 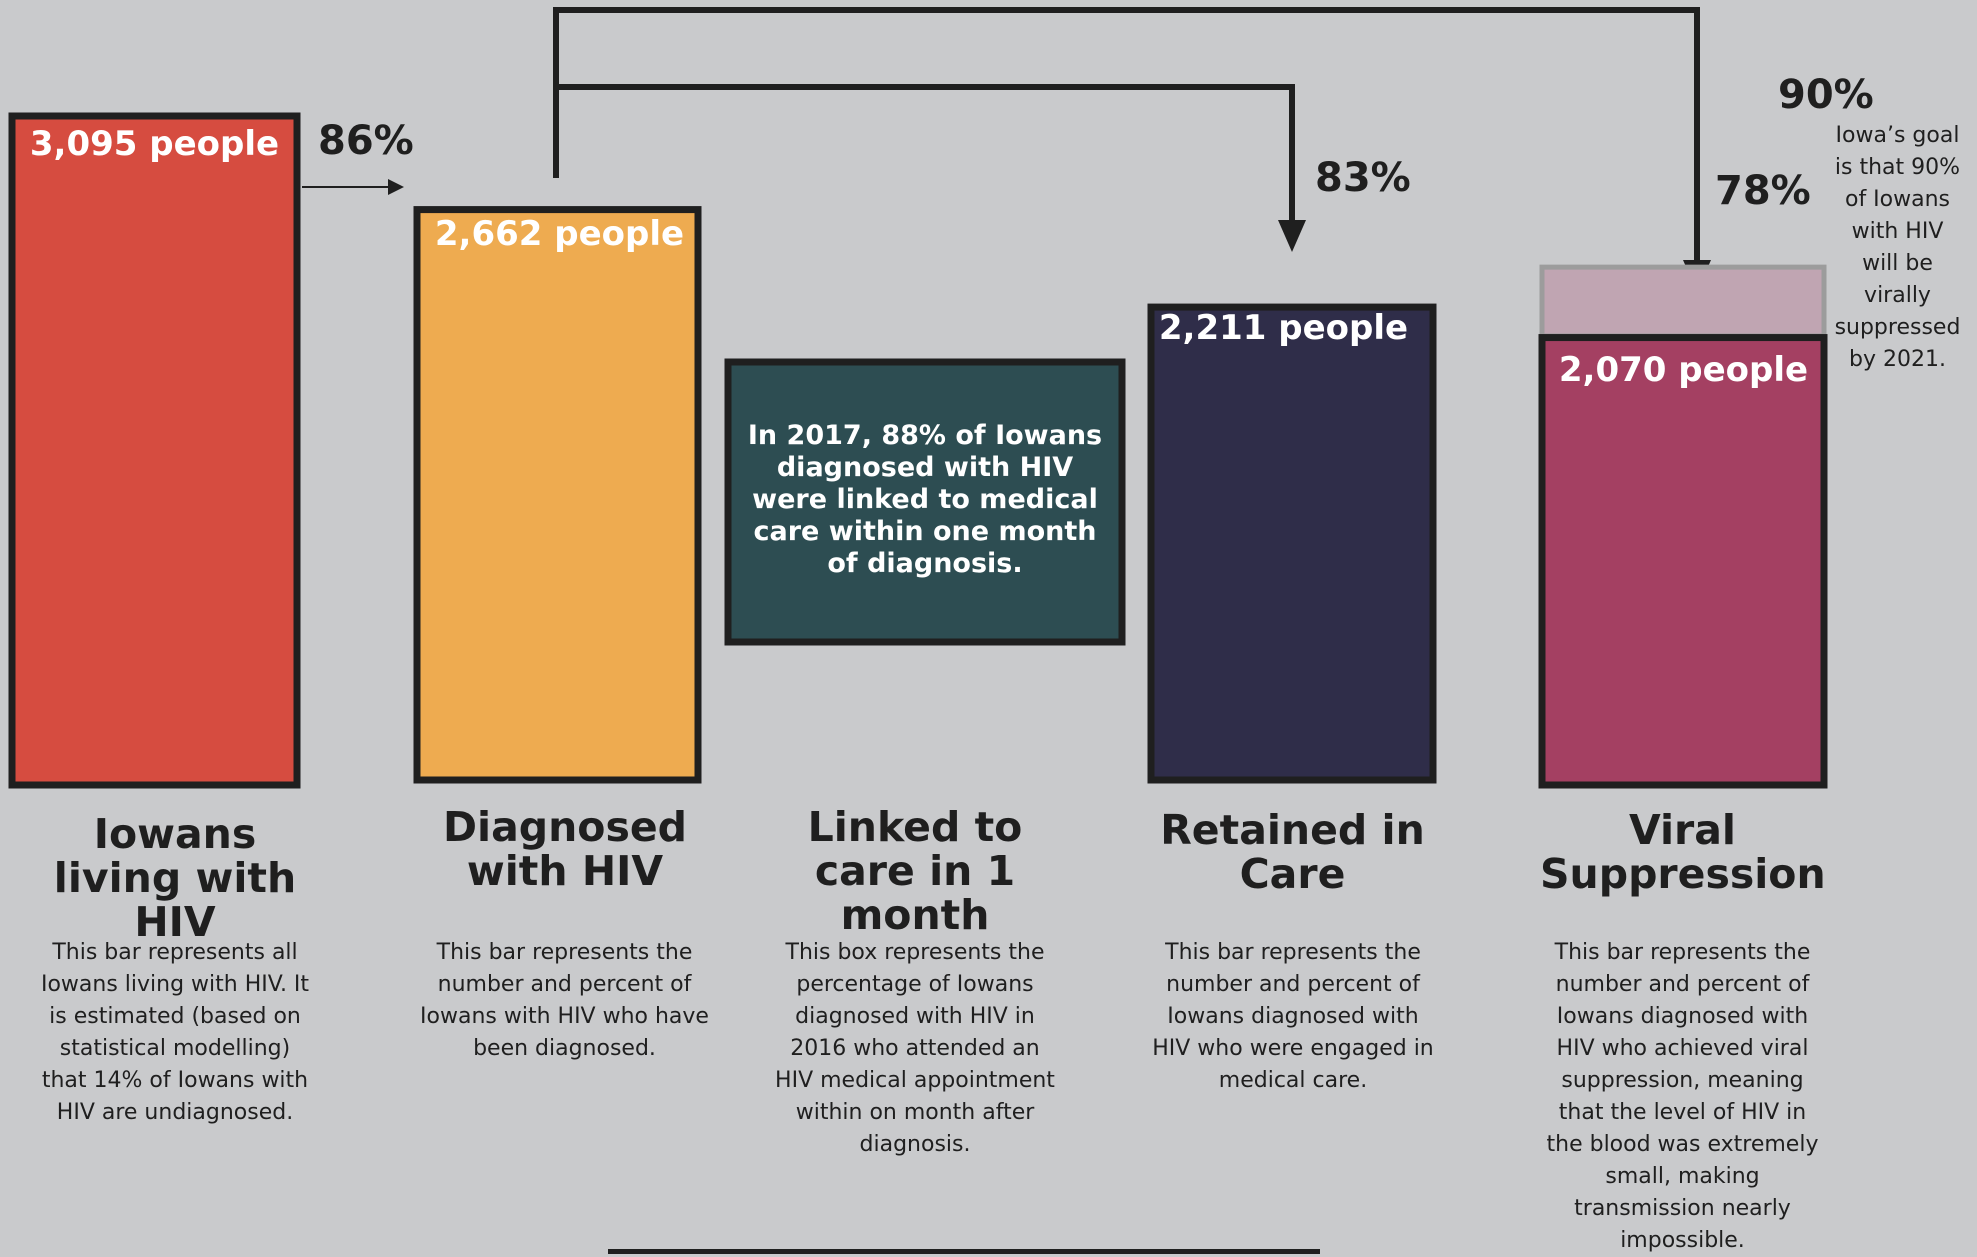 What do you see at coordinates (1683, 561) in the screenshot?
I see `bar-viral-suppression` at bounding box center [1683, 561].